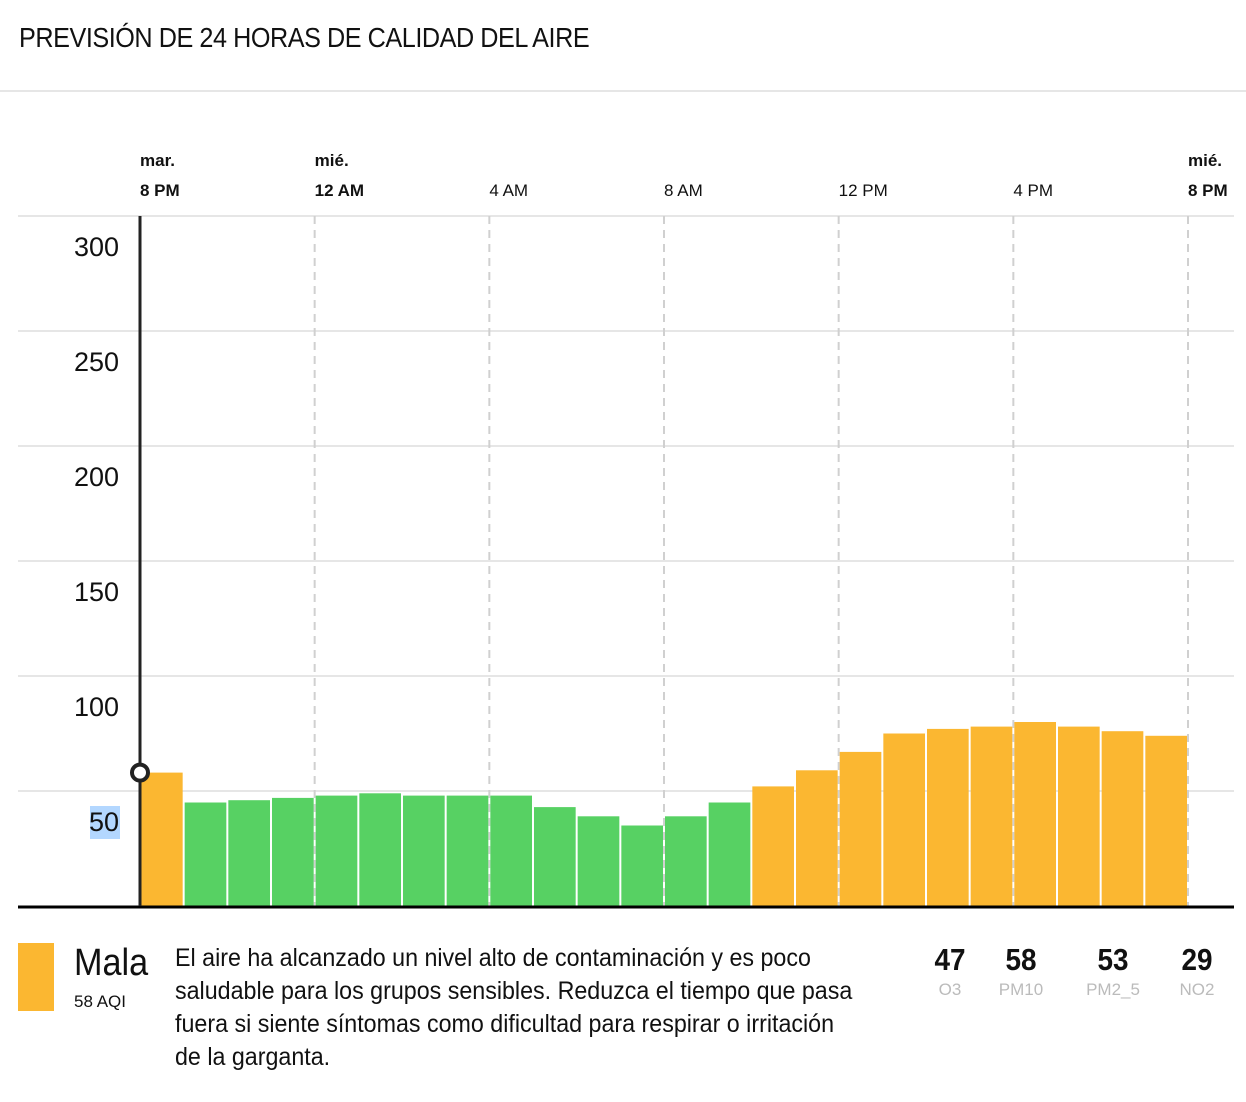  I want to click on x-tick-time: 8 AM, so click(683, 190).